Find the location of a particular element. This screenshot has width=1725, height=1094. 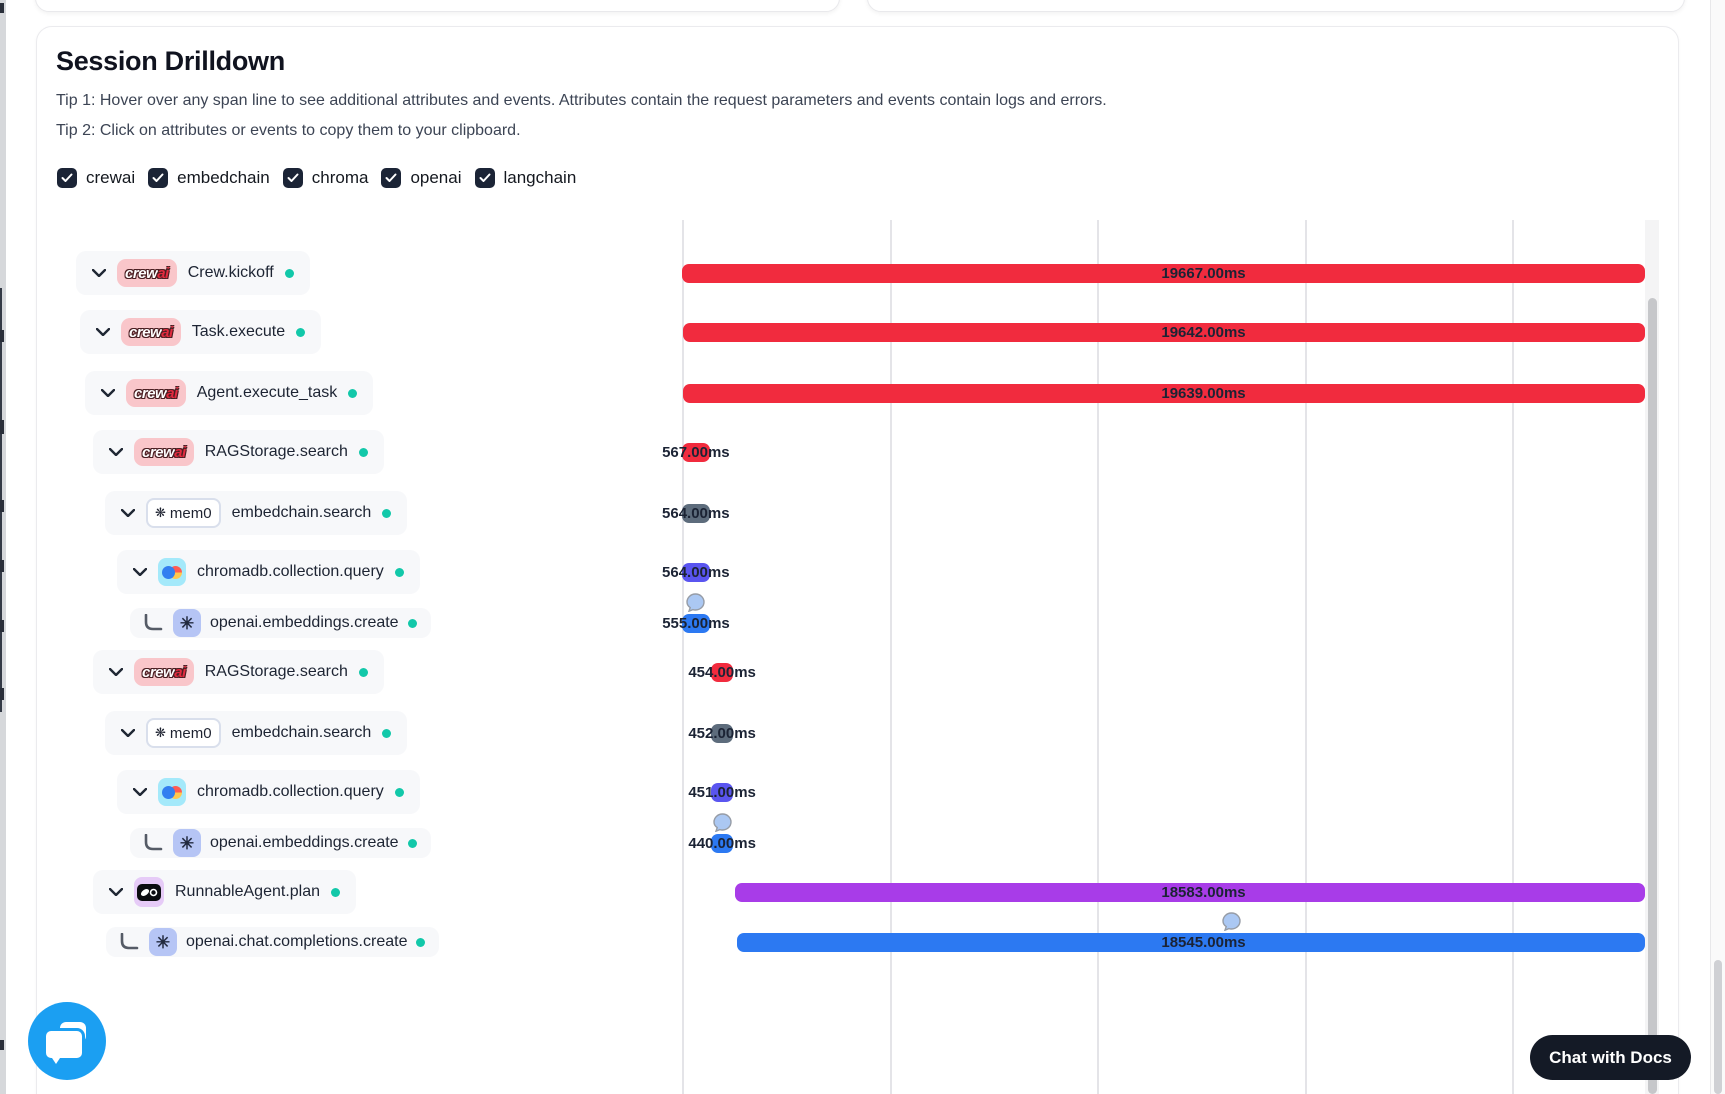

browser-scrollbar-track is located at coordinates (1717, 547).